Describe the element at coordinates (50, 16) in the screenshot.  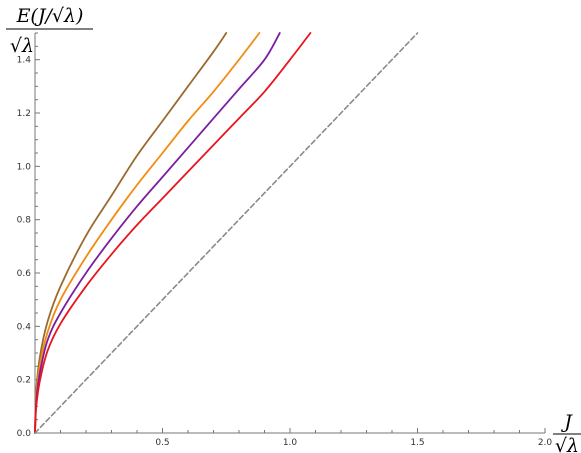
I see `y-axis-label-numerator: E(J/√λ)` at that location.